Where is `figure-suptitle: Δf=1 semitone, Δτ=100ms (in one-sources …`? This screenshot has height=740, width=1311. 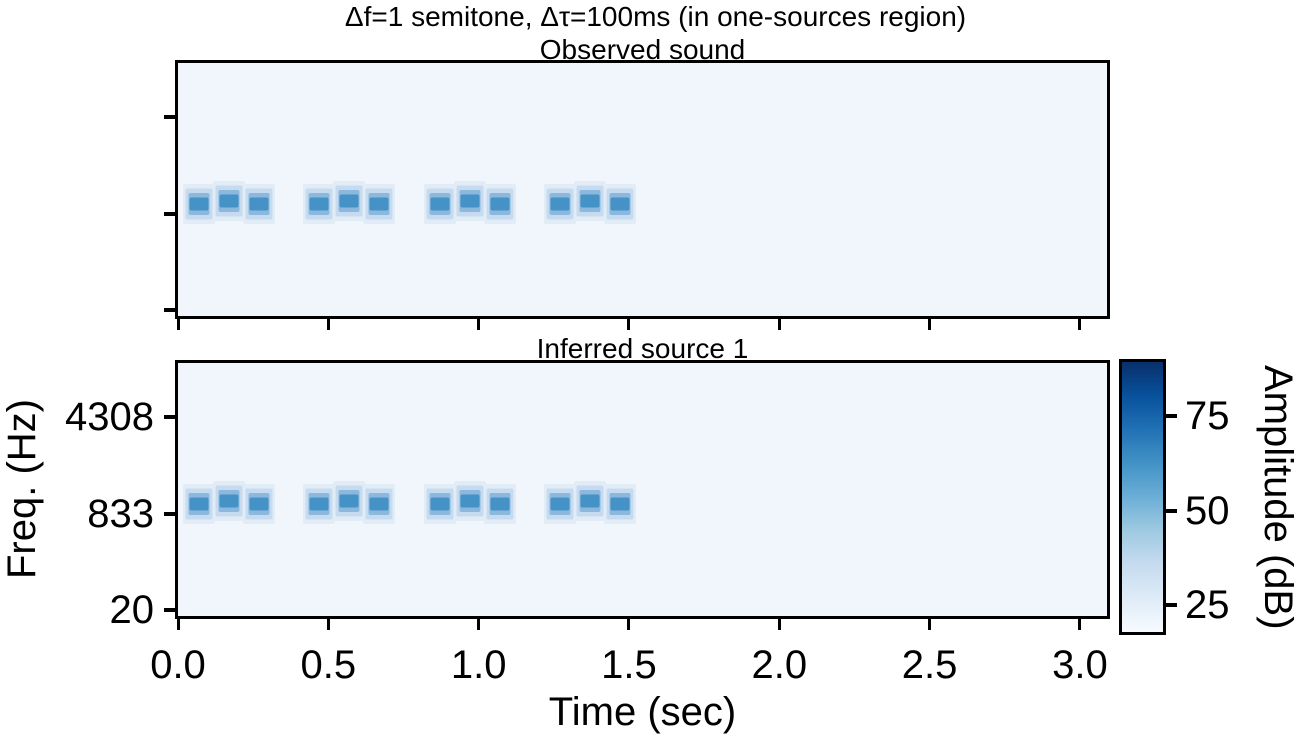
figure-suptitle: Δf=1 semitone, Δτ=100ms (in one-sources … is located at coordinates (655, 16).